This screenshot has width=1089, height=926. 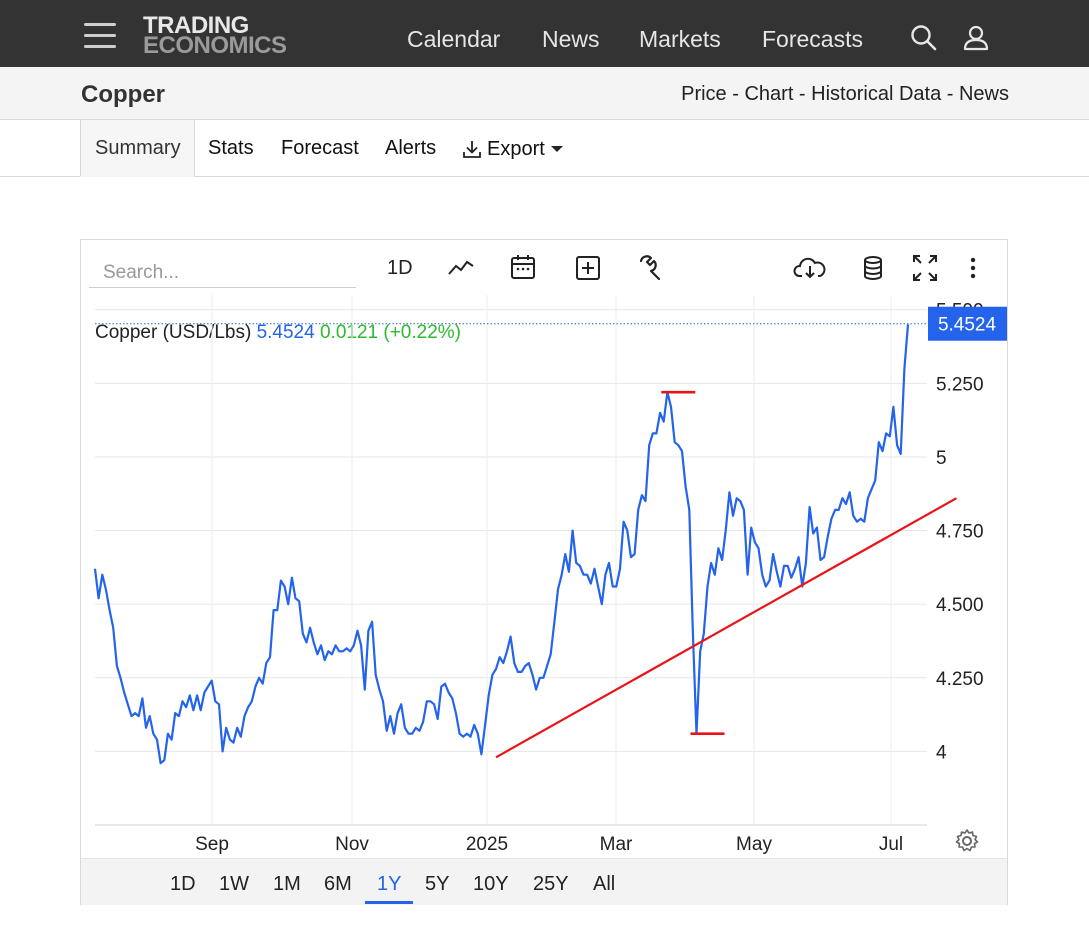 I want to click on settings-gear-icon, so click(x=967, y=841).